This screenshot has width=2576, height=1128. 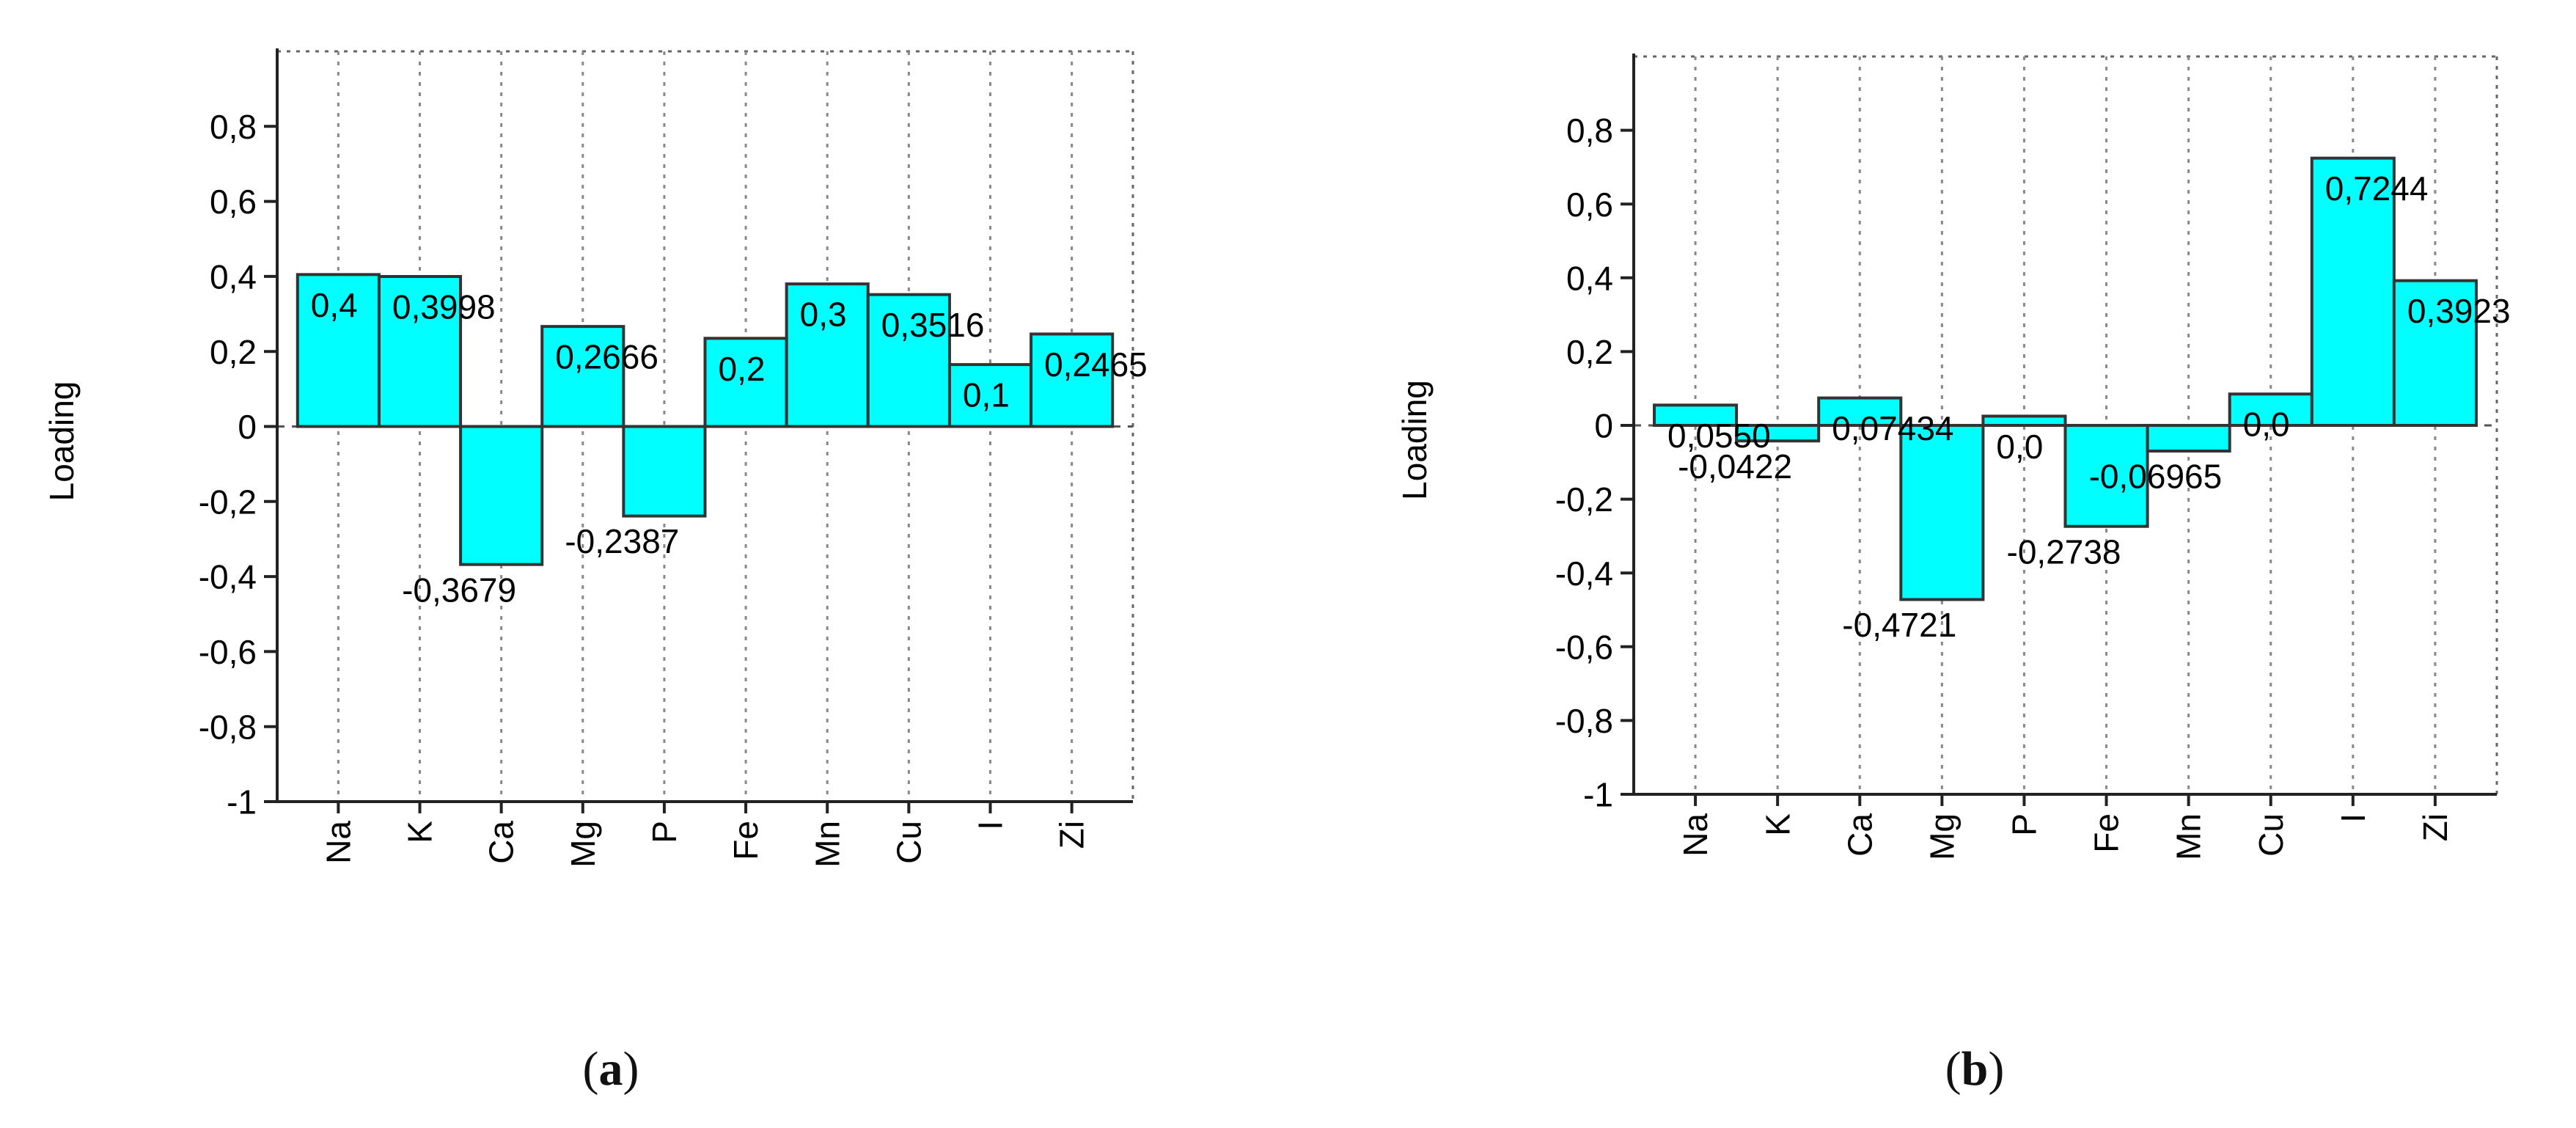 What do you see at coordinates (824, 315) in the screenshot?
I see `data-label-mn: 0,3` at bounding box center [824, 315].